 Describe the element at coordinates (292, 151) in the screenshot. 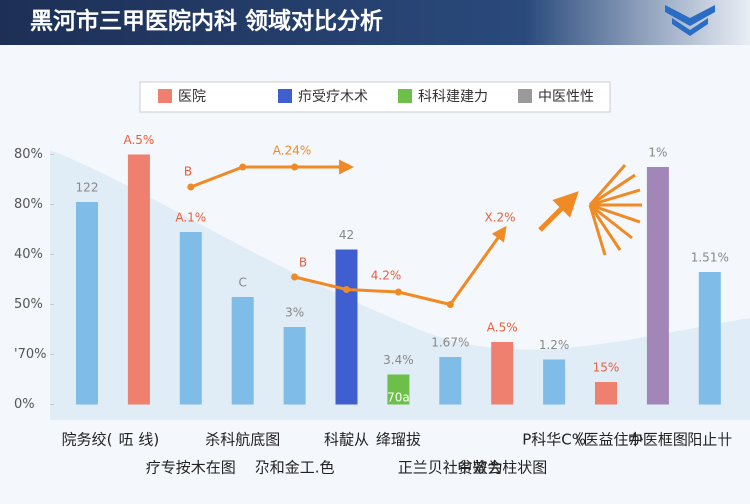

I see `annotation: A.24%` at that location.